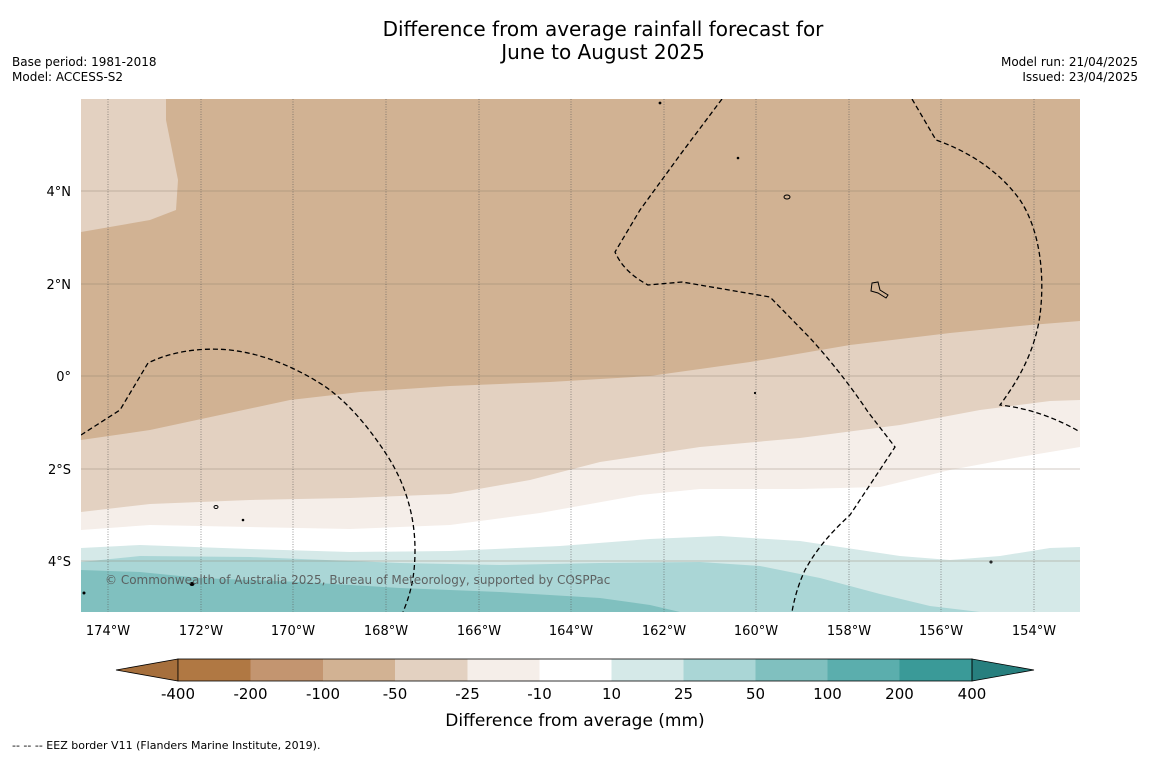 The image size is (1150, 758). Describe the element at coordinates (59, 470) in the screenshot. I see `lat-label-2s: 2°S` at that location.